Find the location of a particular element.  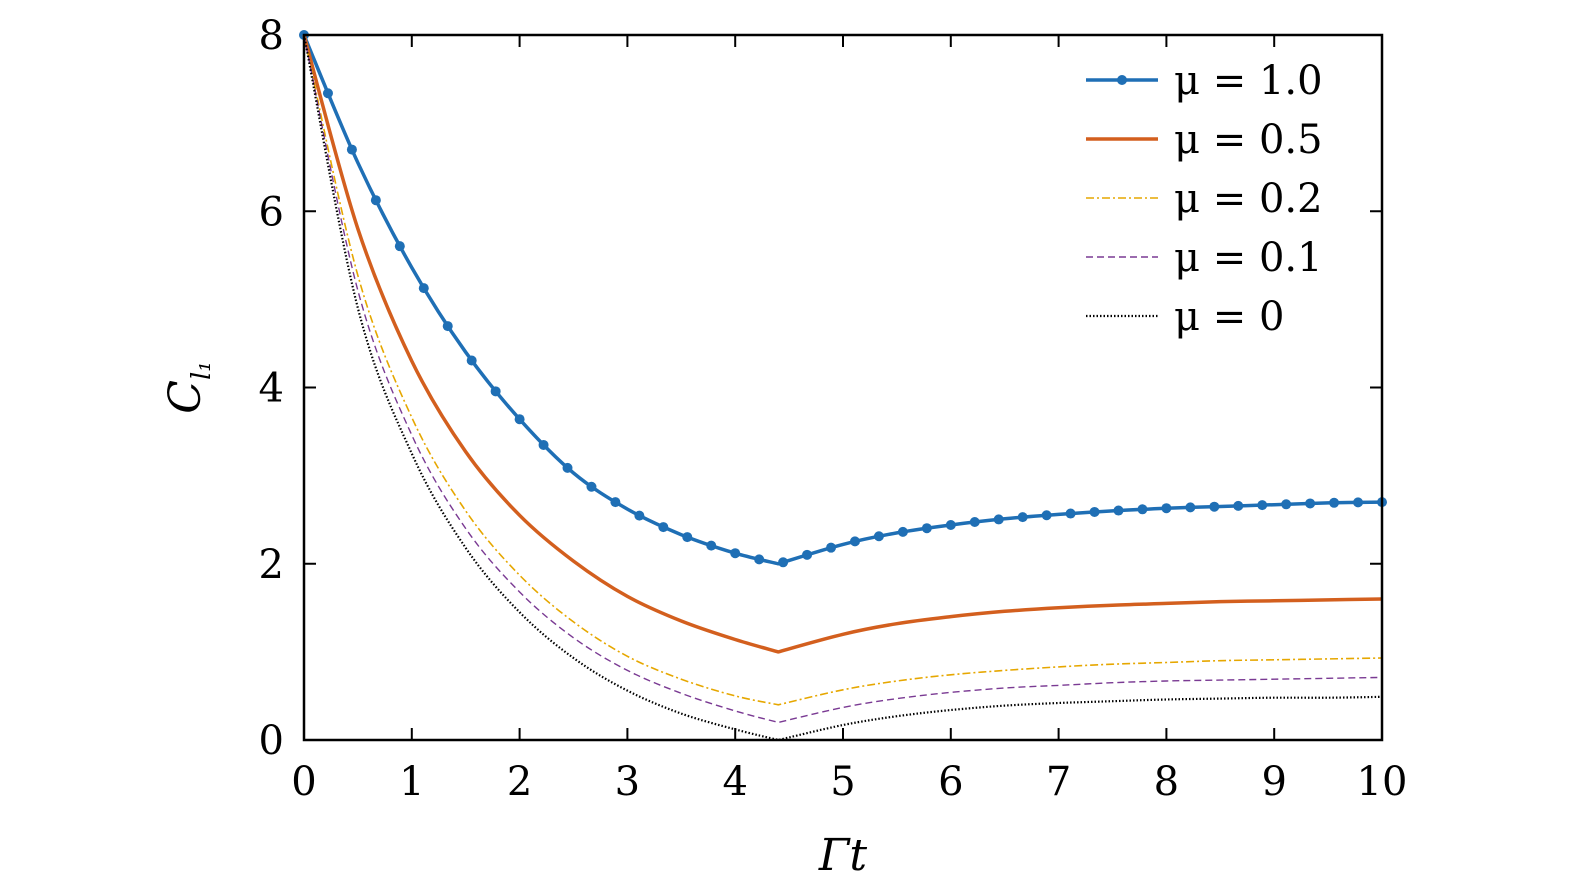

y-tick-label: 2 is located at coordinates (271, 565).